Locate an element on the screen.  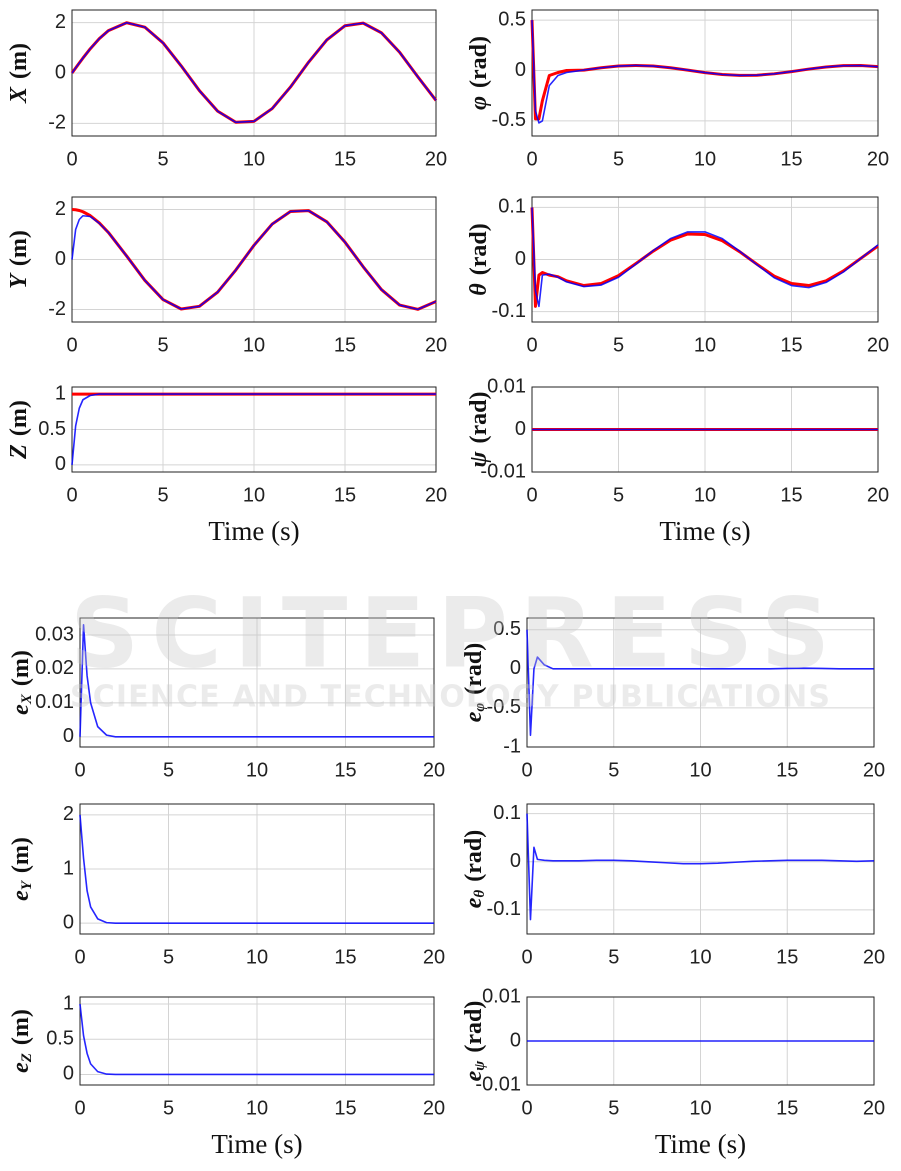
y-tick-label: 0.02 is located at coordinates (54, 668).